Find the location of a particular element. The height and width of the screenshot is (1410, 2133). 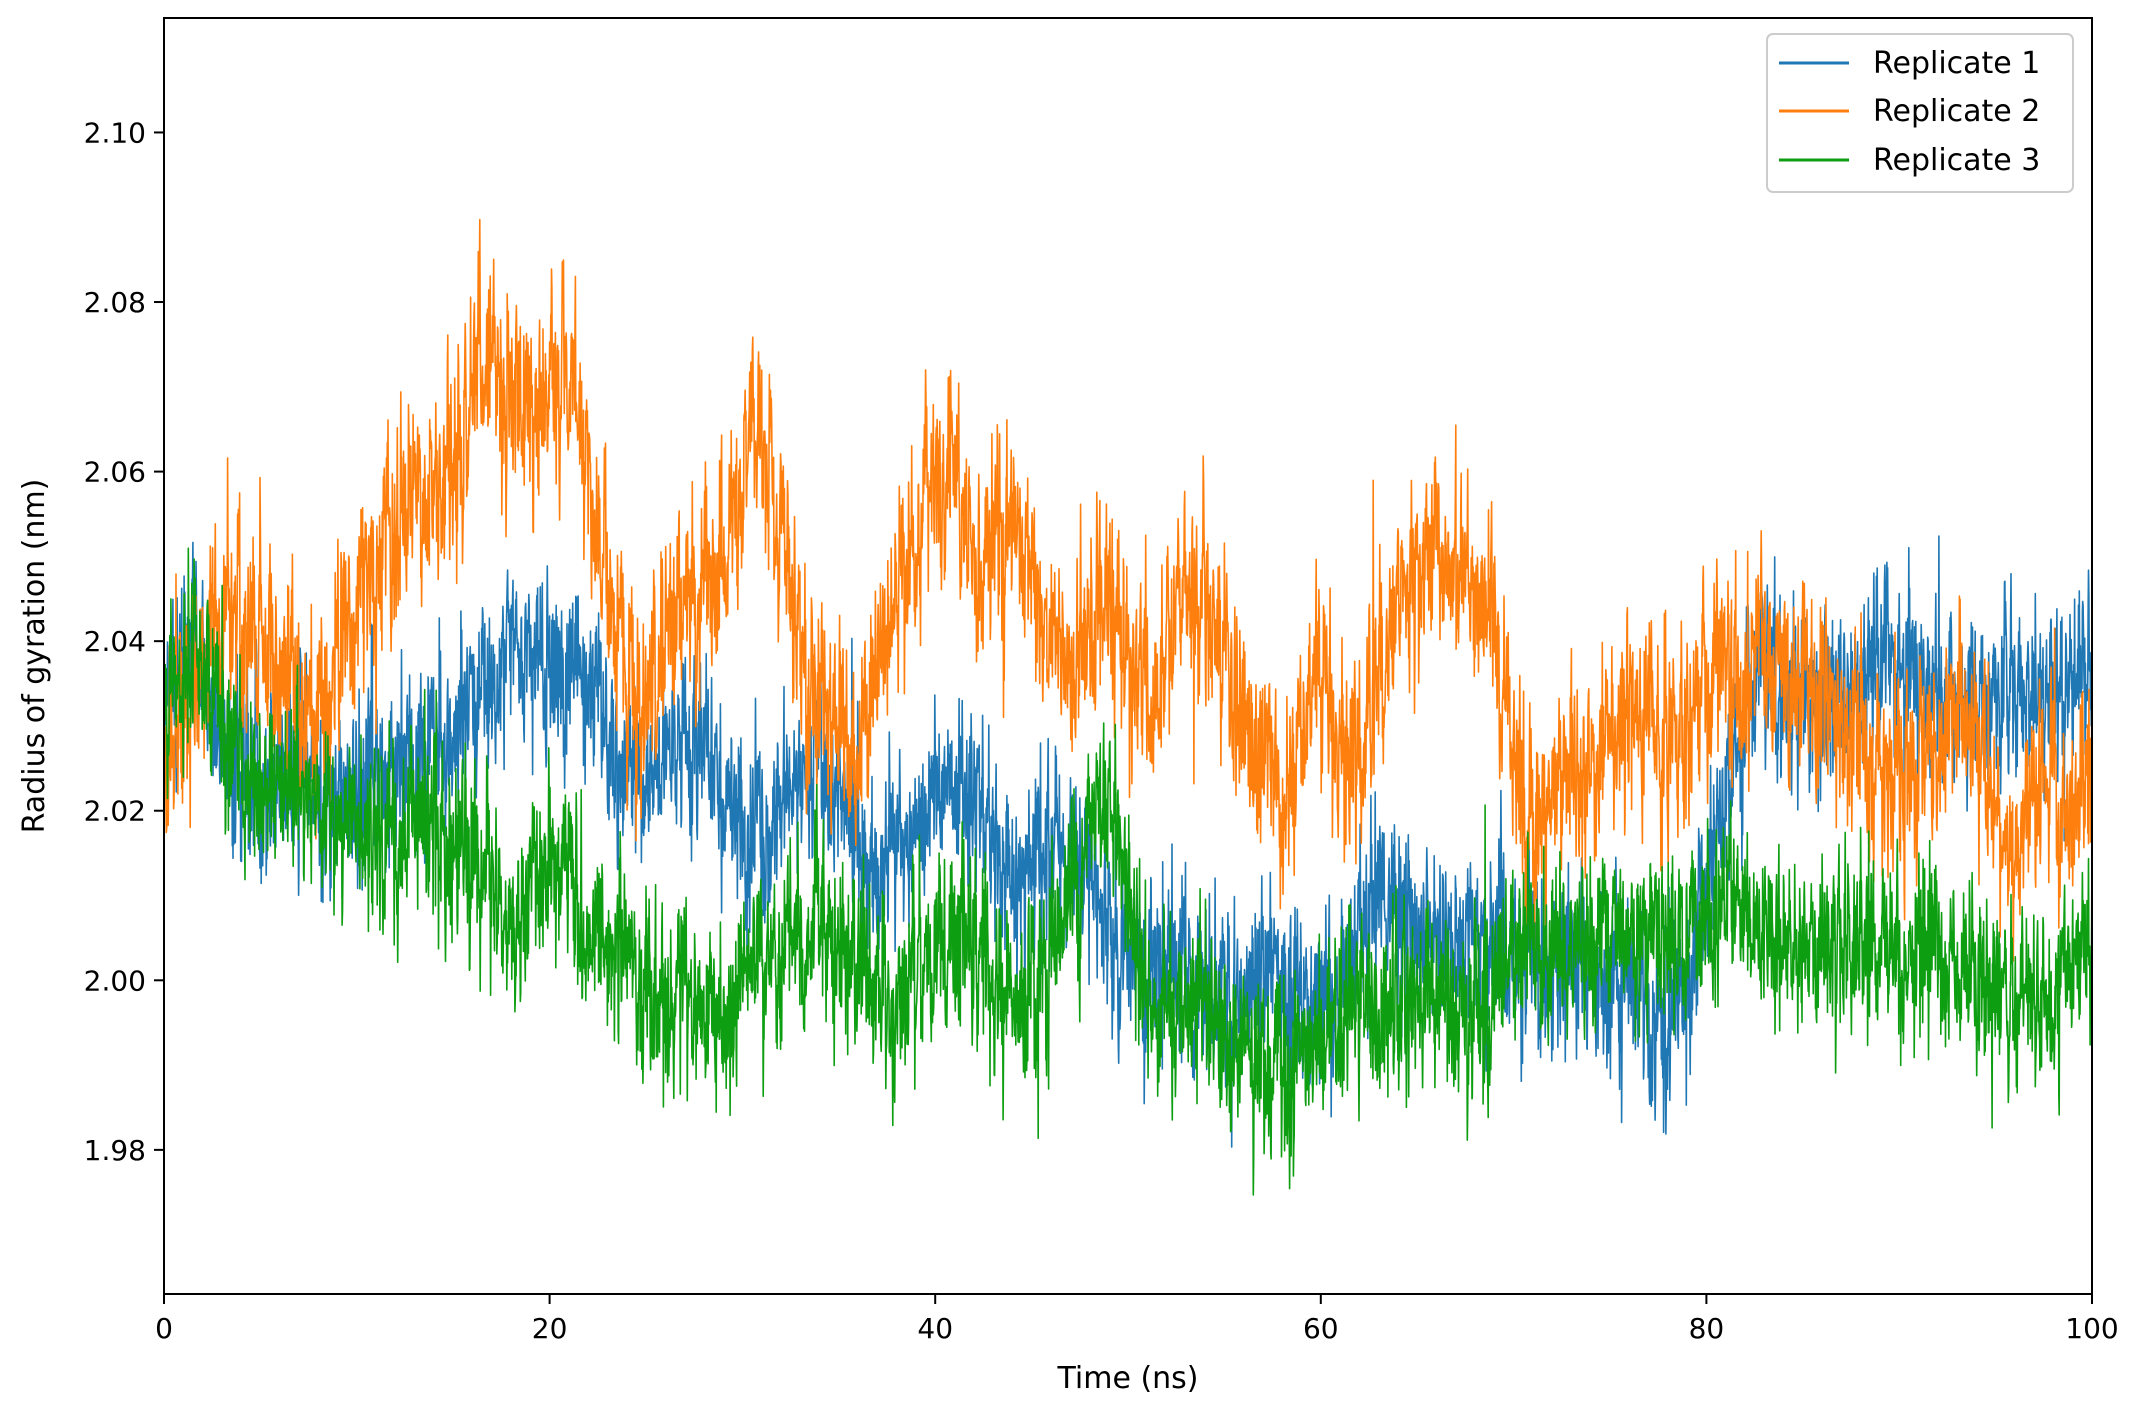

x-tick-label: 60 is located at coordinates (1321, 1328).